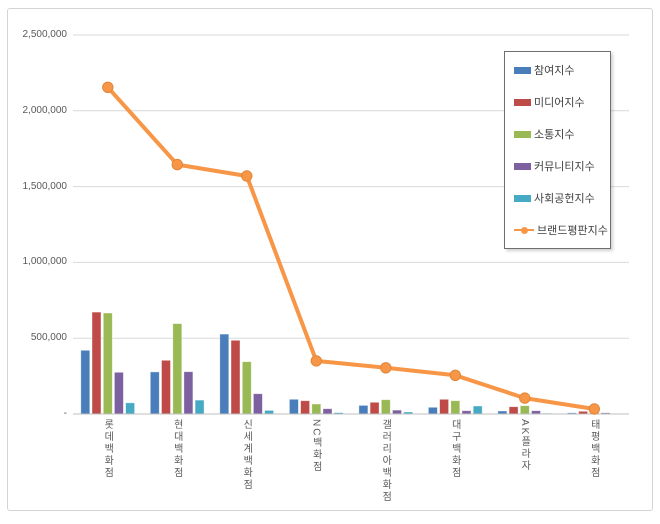 This screenshot has height=524, width=660. Describe the element at coordinates (96, 363) in the screenshot. I see `bar-미디어지수-롯데백화점` at that location.